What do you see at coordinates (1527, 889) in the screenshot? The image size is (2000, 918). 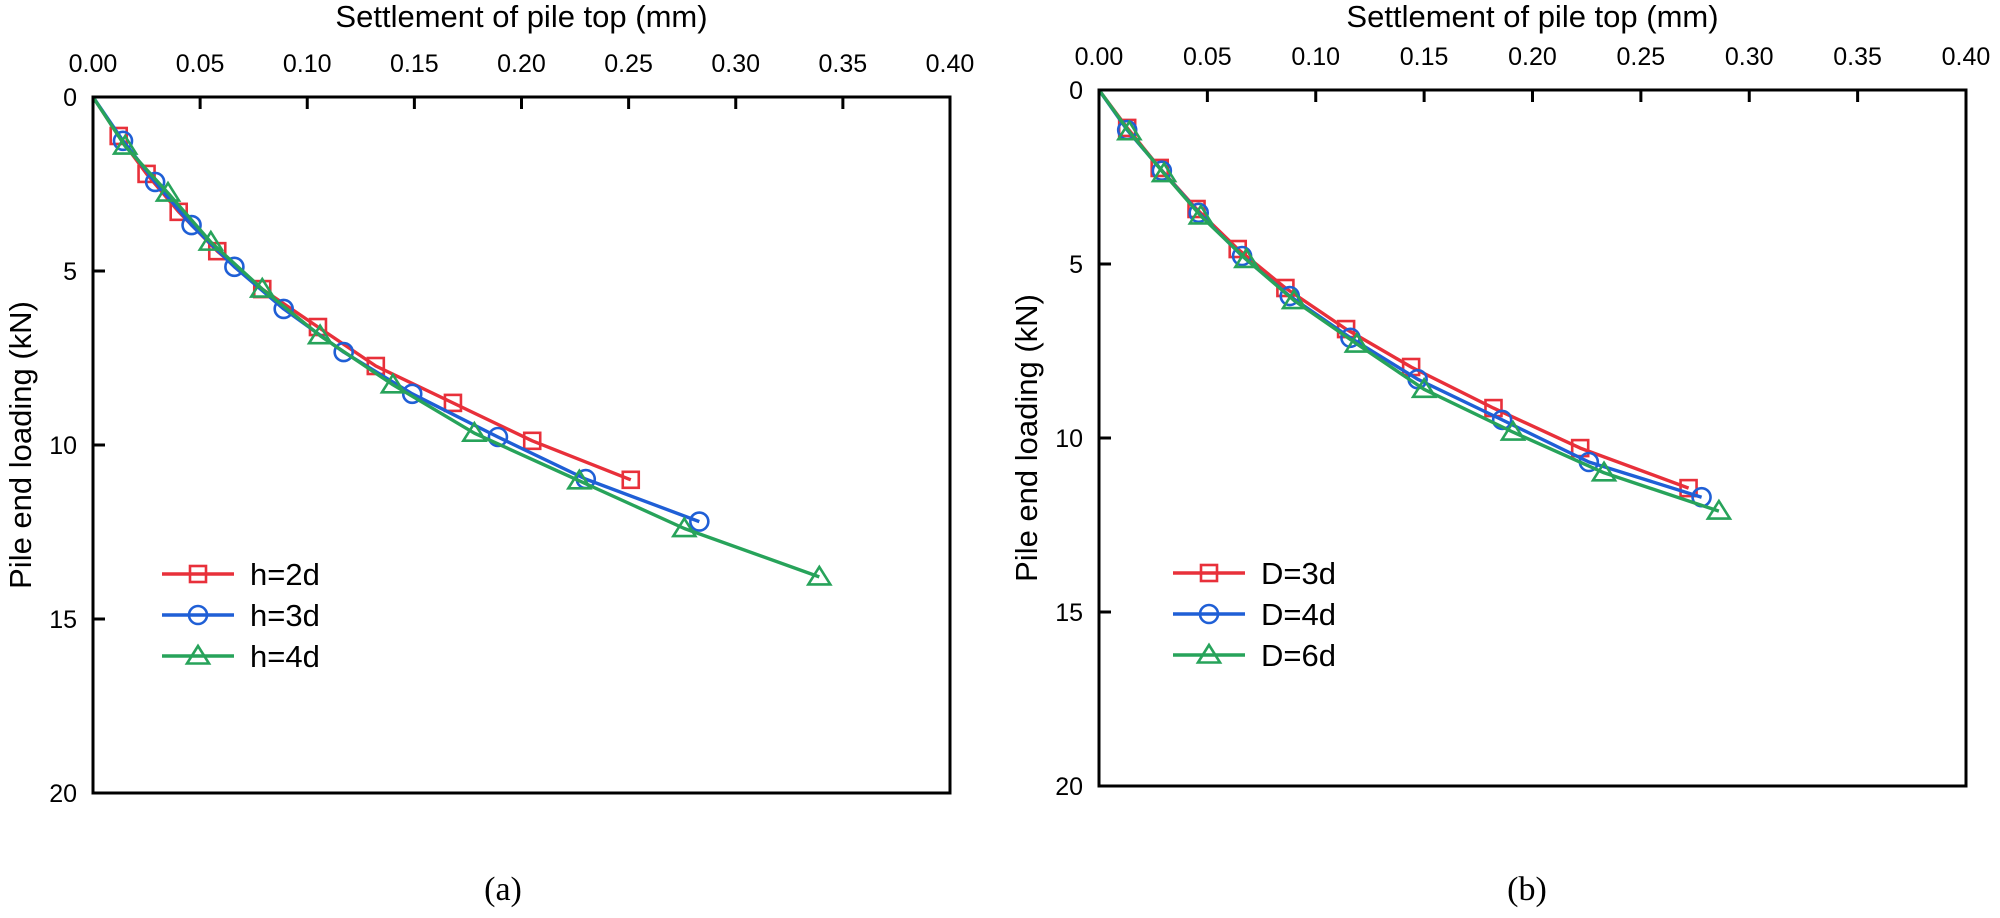 I see `panel-caption: (b)` at bounding box center [1527, 889].